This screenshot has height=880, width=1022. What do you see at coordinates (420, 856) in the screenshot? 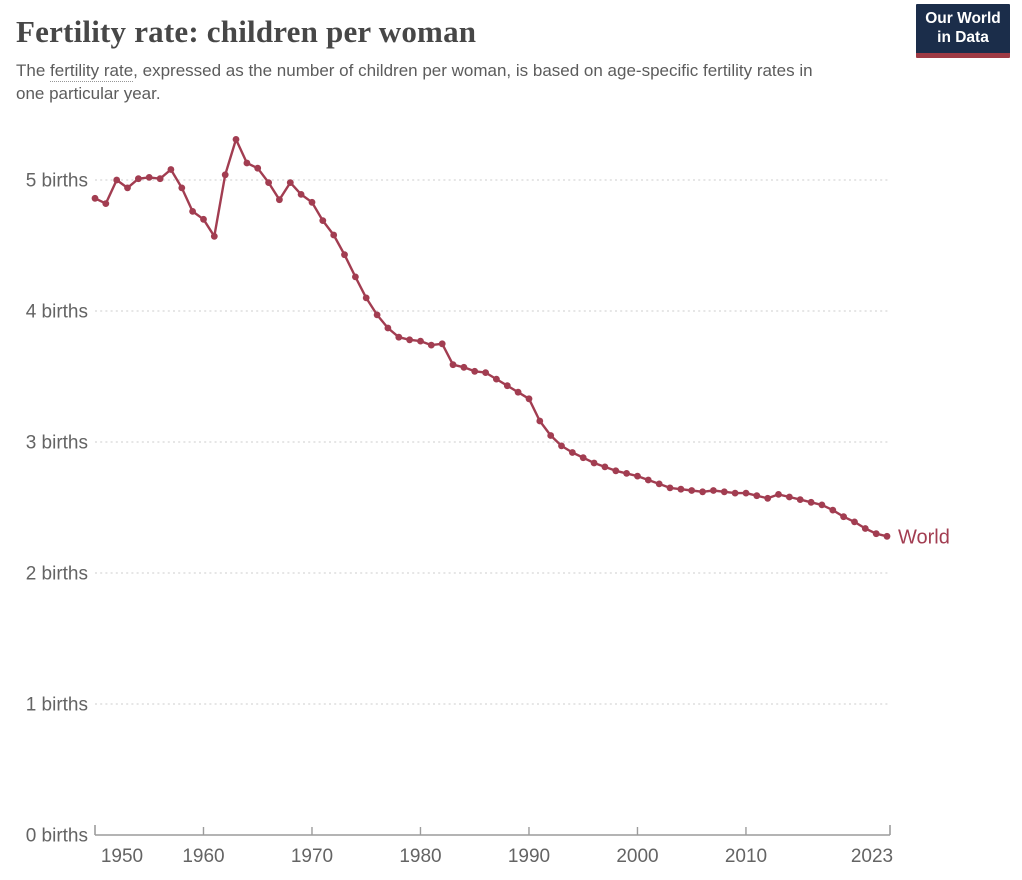
I see `x-tick-label: 1980` at bounding box center [420, 856].